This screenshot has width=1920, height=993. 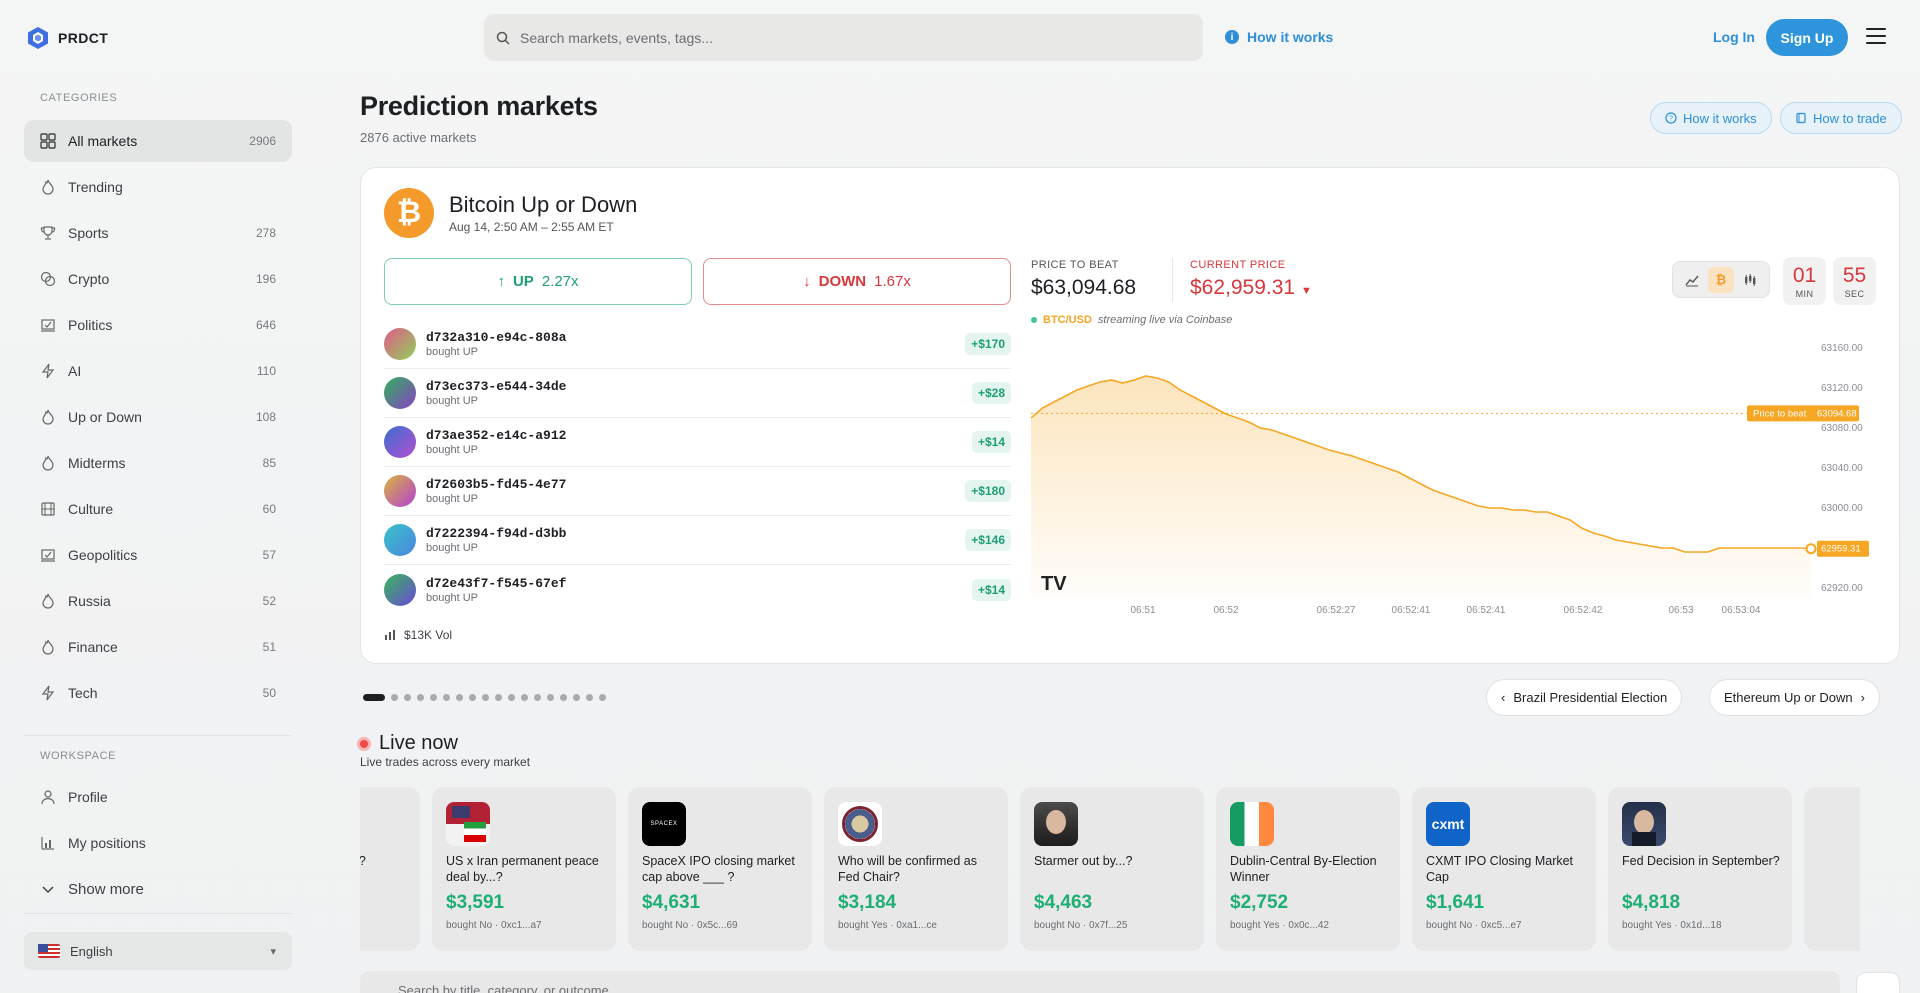 What do you see at coordinates (158, 601) in the screenshot?
I see `sidebar-item-russia: Russia 52` at bounding box center [158, 601].